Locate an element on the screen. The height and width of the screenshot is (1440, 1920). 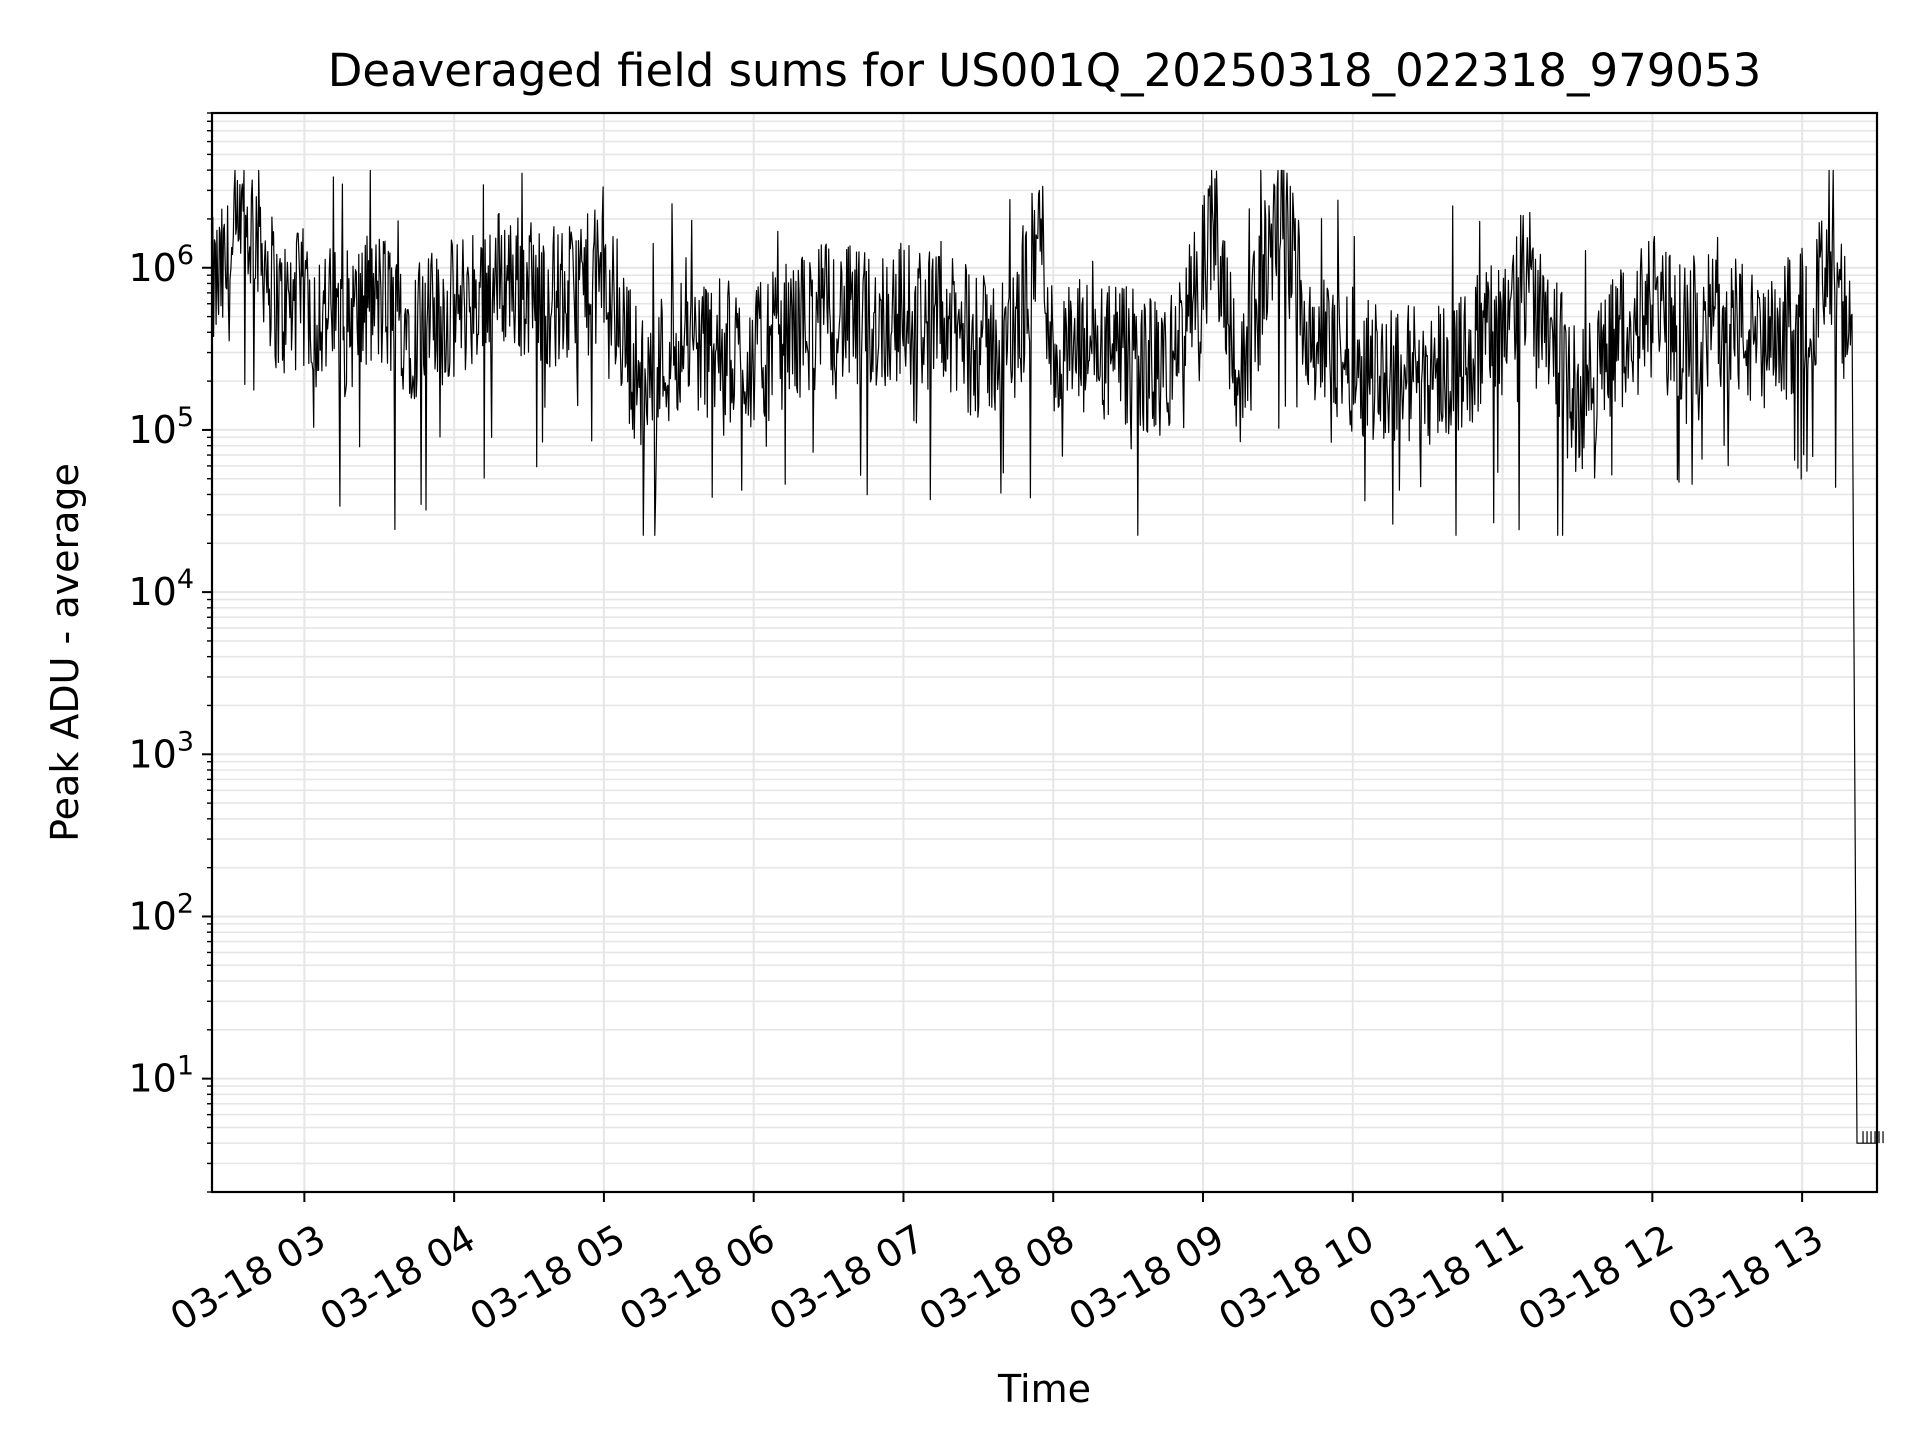
y-tick-label: 105 is located at coordinates (161, 427).